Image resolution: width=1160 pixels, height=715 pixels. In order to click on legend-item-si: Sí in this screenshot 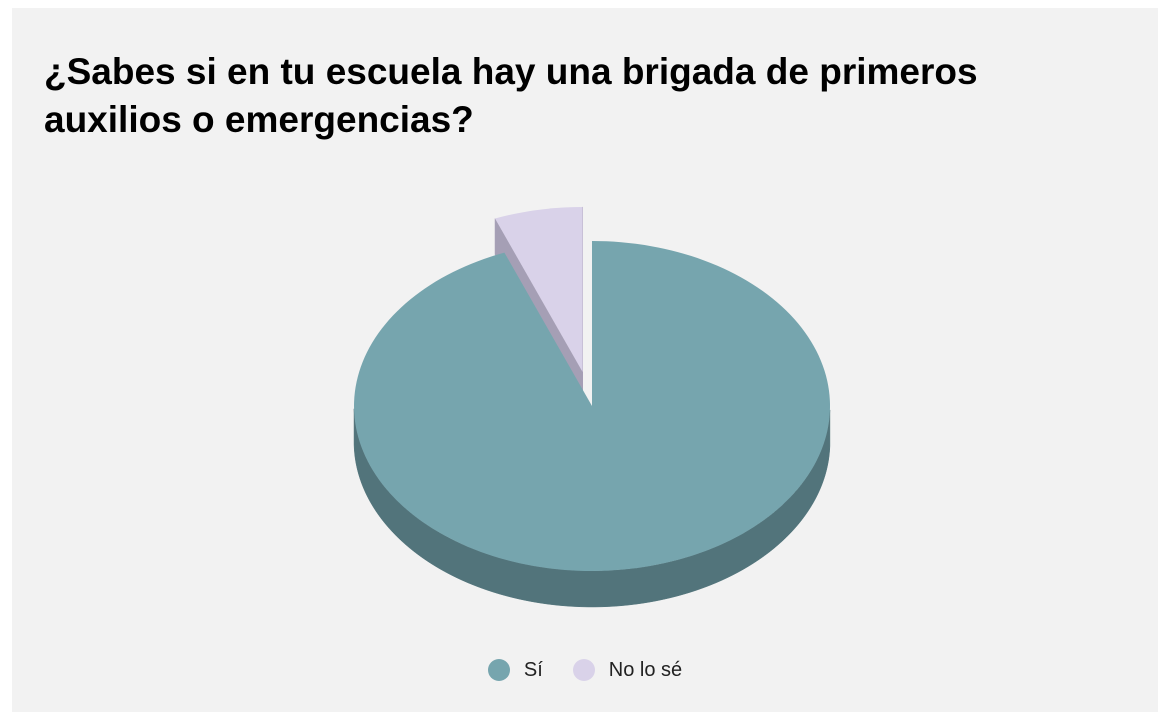, I will do `click(515, 670)`.